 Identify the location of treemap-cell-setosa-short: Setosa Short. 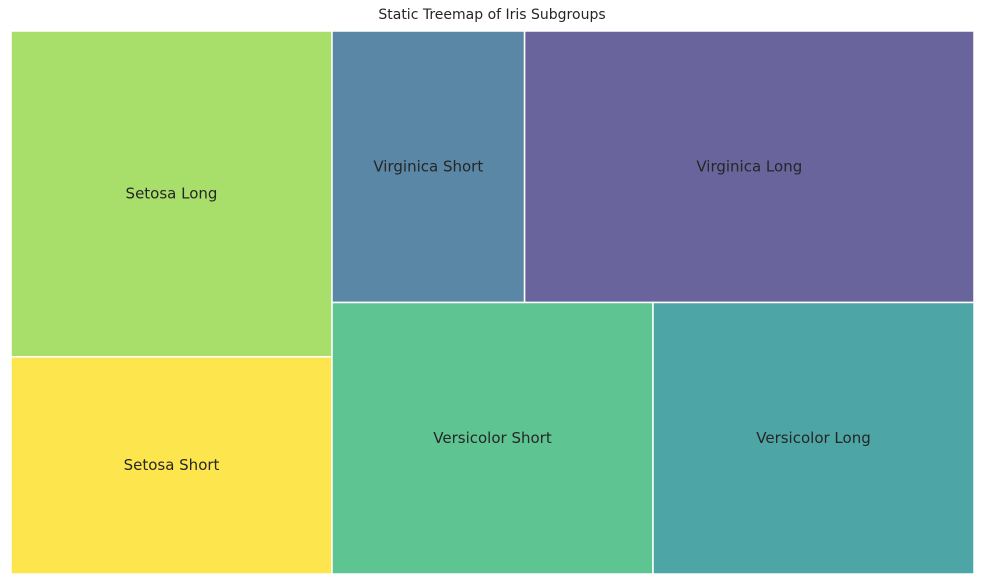
(171, 465).